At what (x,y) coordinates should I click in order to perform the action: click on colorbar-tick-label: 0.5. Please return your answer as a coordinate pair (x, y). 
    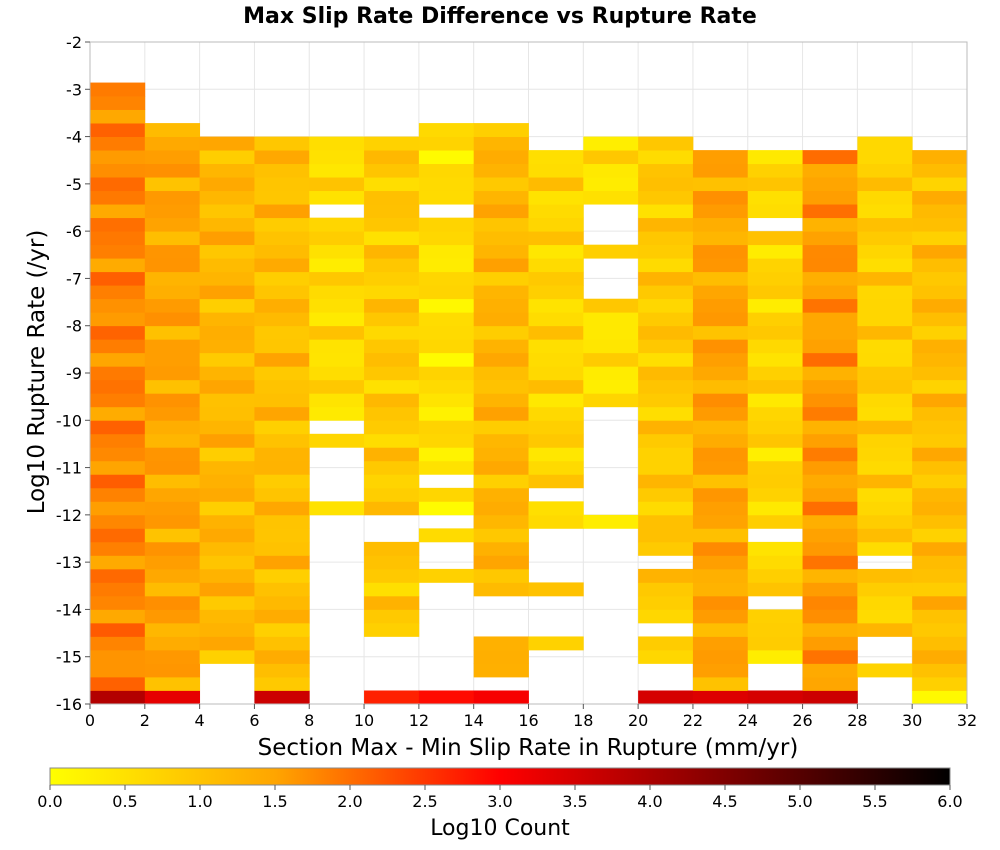
    Looking at the image, I should click on (124, 801).